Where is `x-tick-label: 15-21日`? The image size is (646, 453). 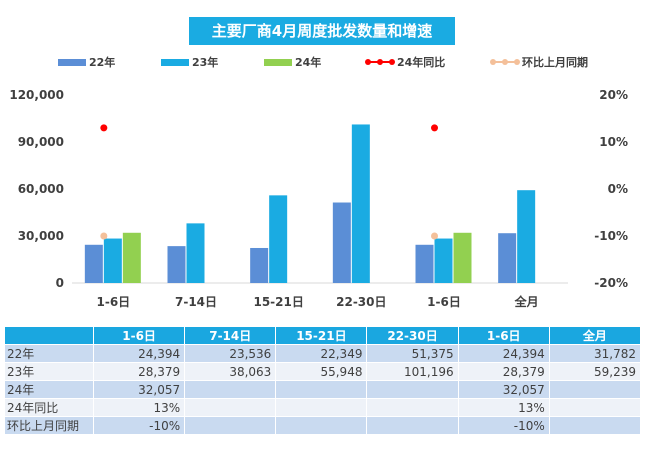 x-tick-label: 15-21日 is located at coordinates (278, 302).